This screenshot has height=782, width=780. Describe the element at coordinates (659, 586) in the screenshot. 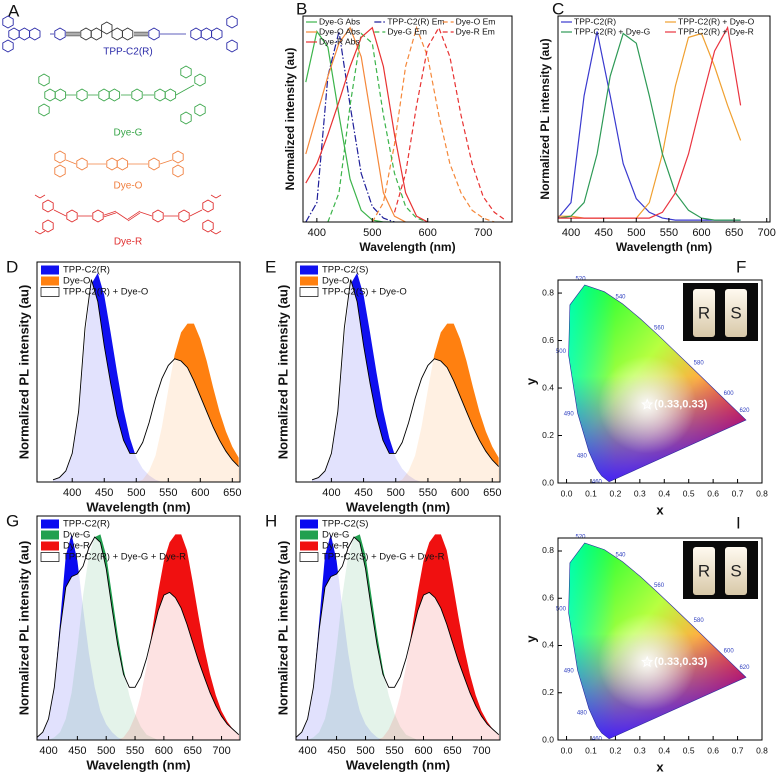

I see `locus-label: 560` at that location.